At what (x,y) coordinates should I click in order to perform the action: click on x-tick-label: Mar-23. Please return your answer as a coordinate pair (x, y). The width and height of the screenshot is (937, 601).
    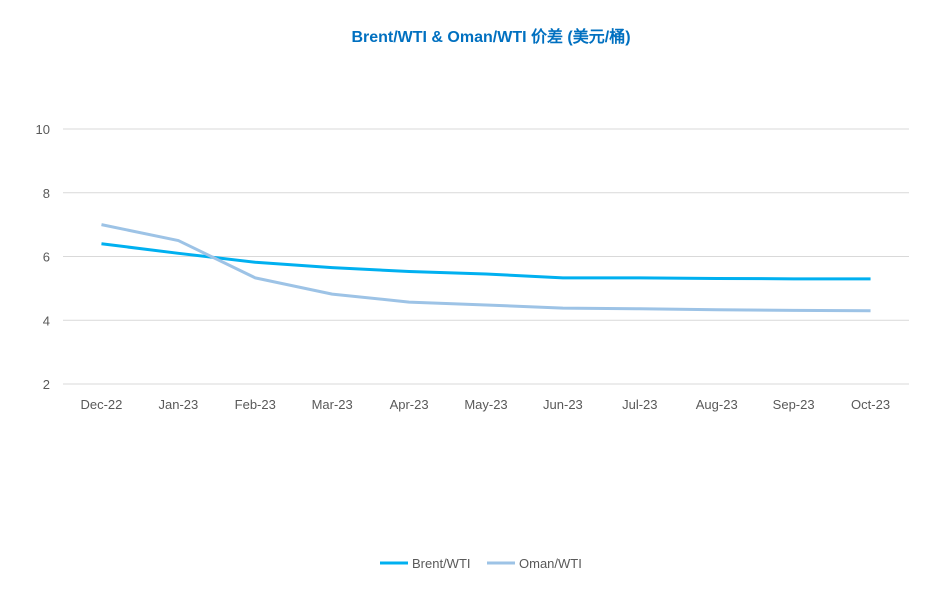
    Looking at the image, I should click on (332, 404).